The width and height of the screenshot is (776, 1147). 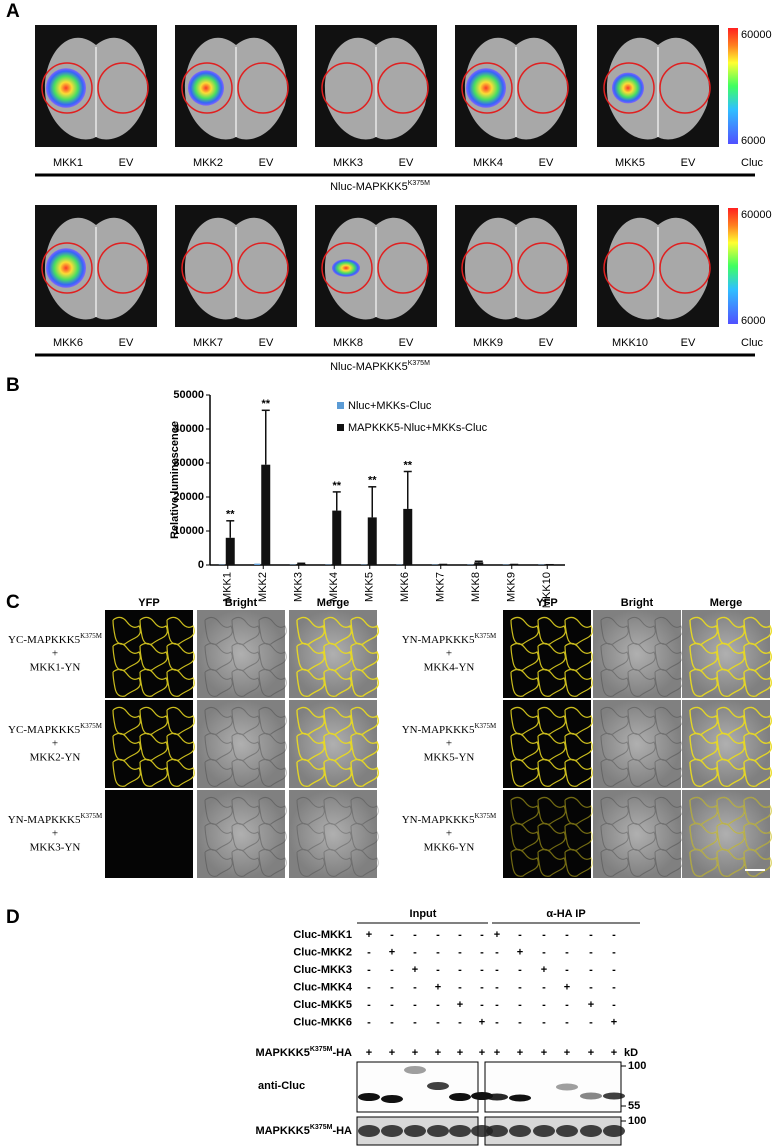 What do you see at coordinates (547, 834) in the screenshot?
I see `yfp-image` at bounding box center [547, 834].